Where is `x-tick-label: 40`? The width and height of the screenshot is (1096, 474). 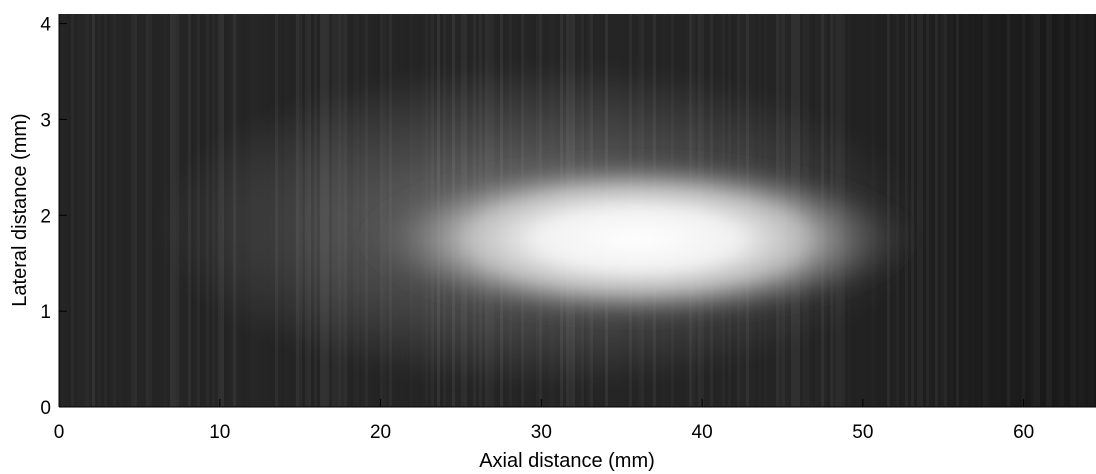
x-tick-label: 40 is located at coordinates (702, 432).